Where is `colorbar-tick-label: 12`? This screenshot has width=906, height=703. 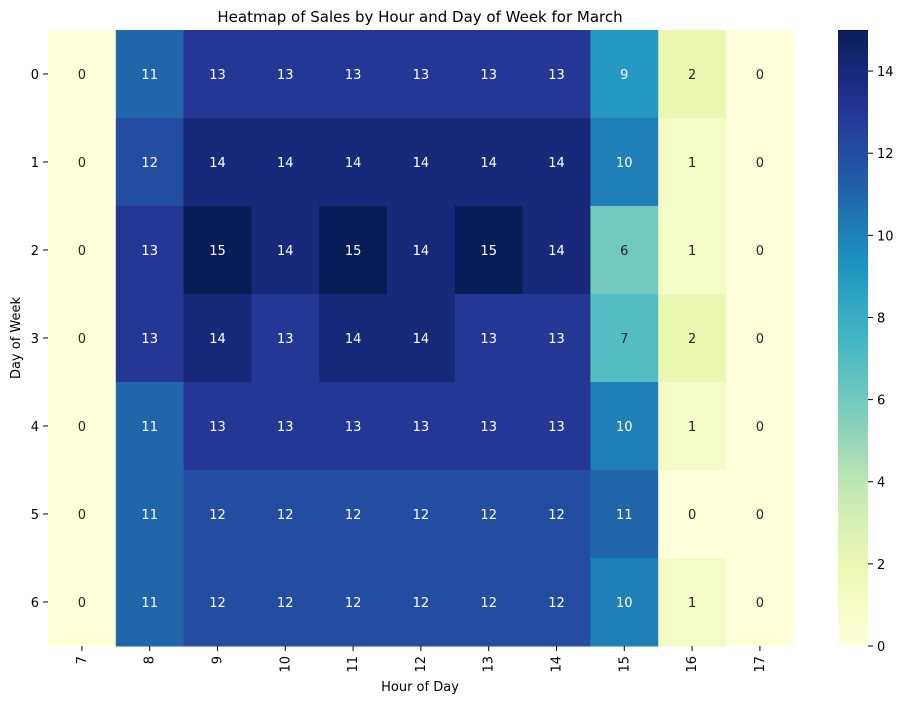 colorbar-tick-label: 12 is located at coordinates (885, 154).